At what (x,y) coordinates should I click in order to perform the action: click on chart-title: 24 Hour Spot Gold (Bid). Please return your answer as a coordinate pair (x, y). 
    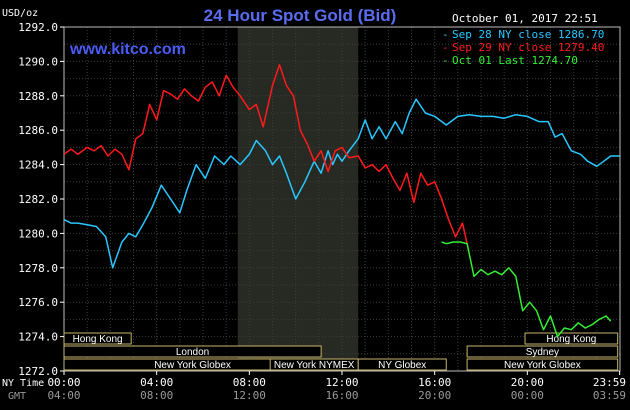
    Looking at the image, I should click on (300, 15).